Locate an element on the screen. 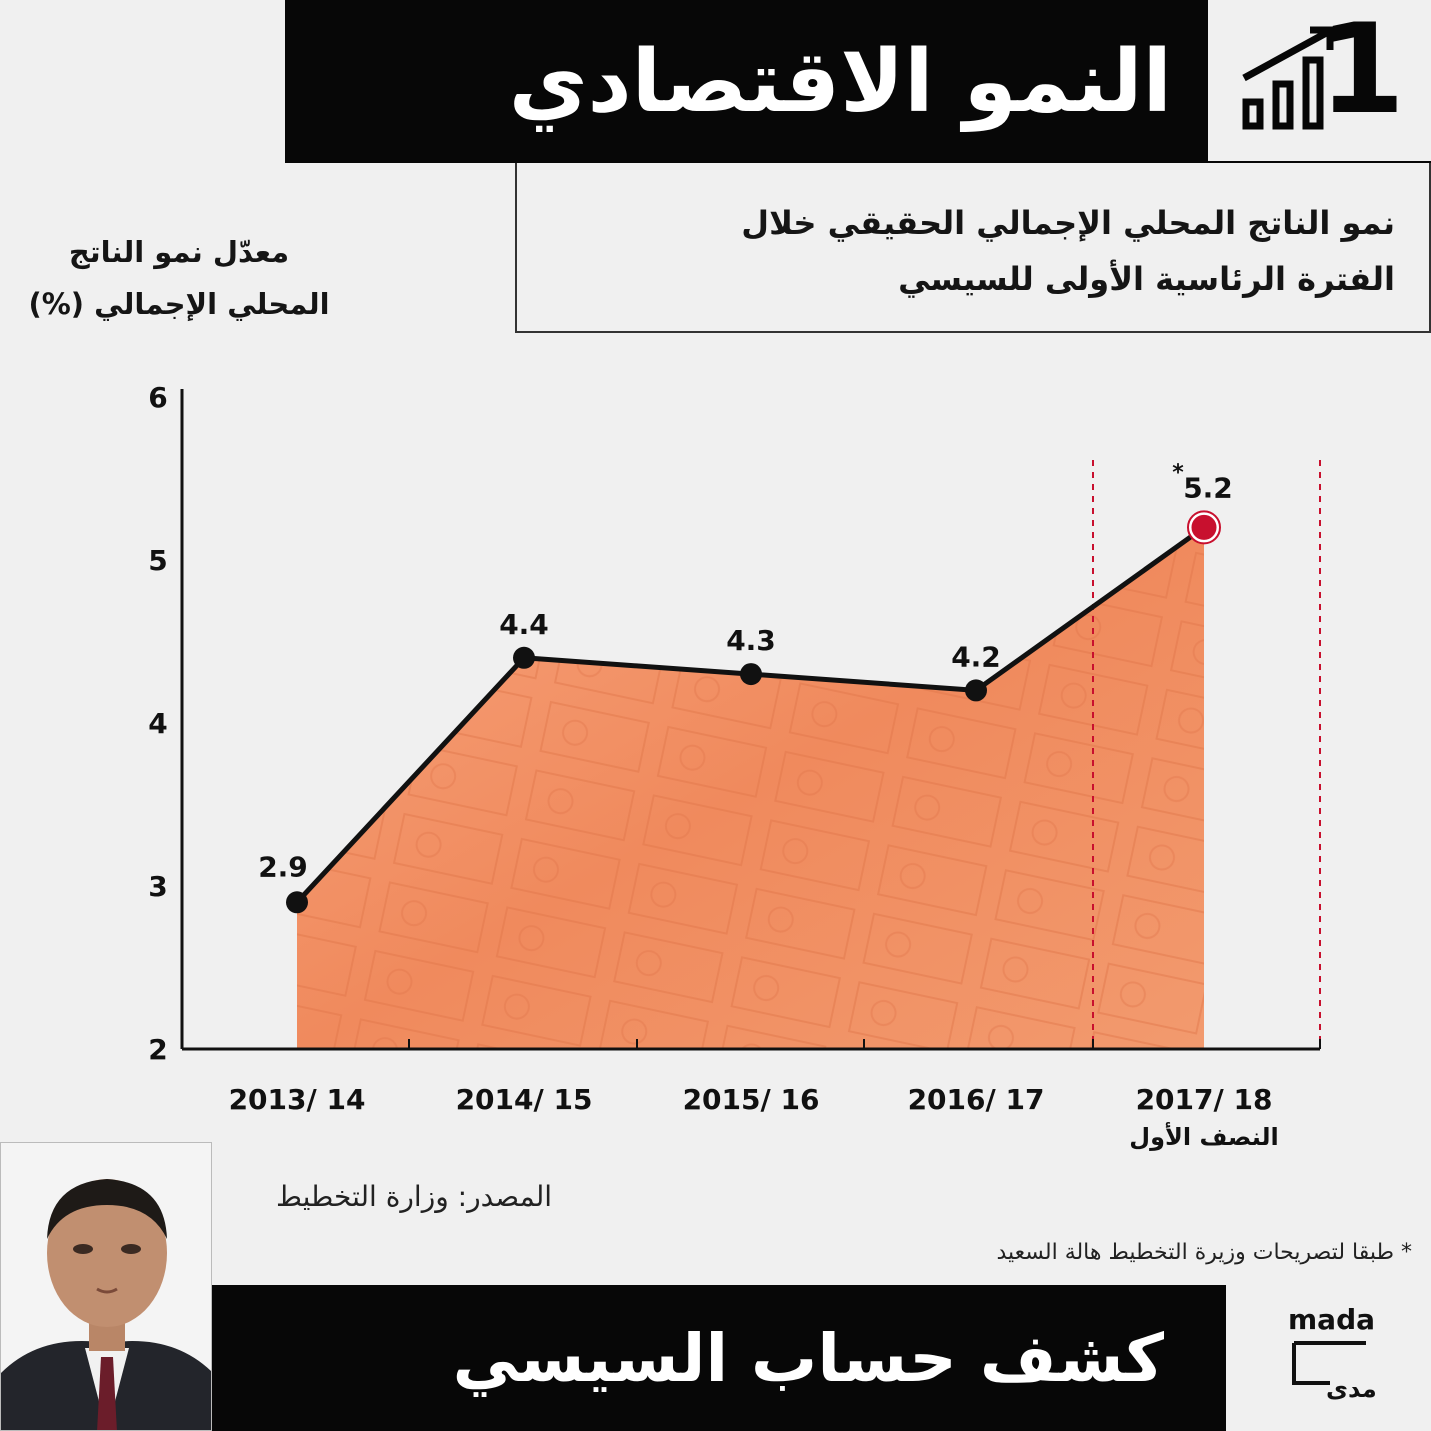 The height and width of the screenshot is (1431, 1431). x-tick-label: 2017/ 18 is located at coordinates (1204, 1099).